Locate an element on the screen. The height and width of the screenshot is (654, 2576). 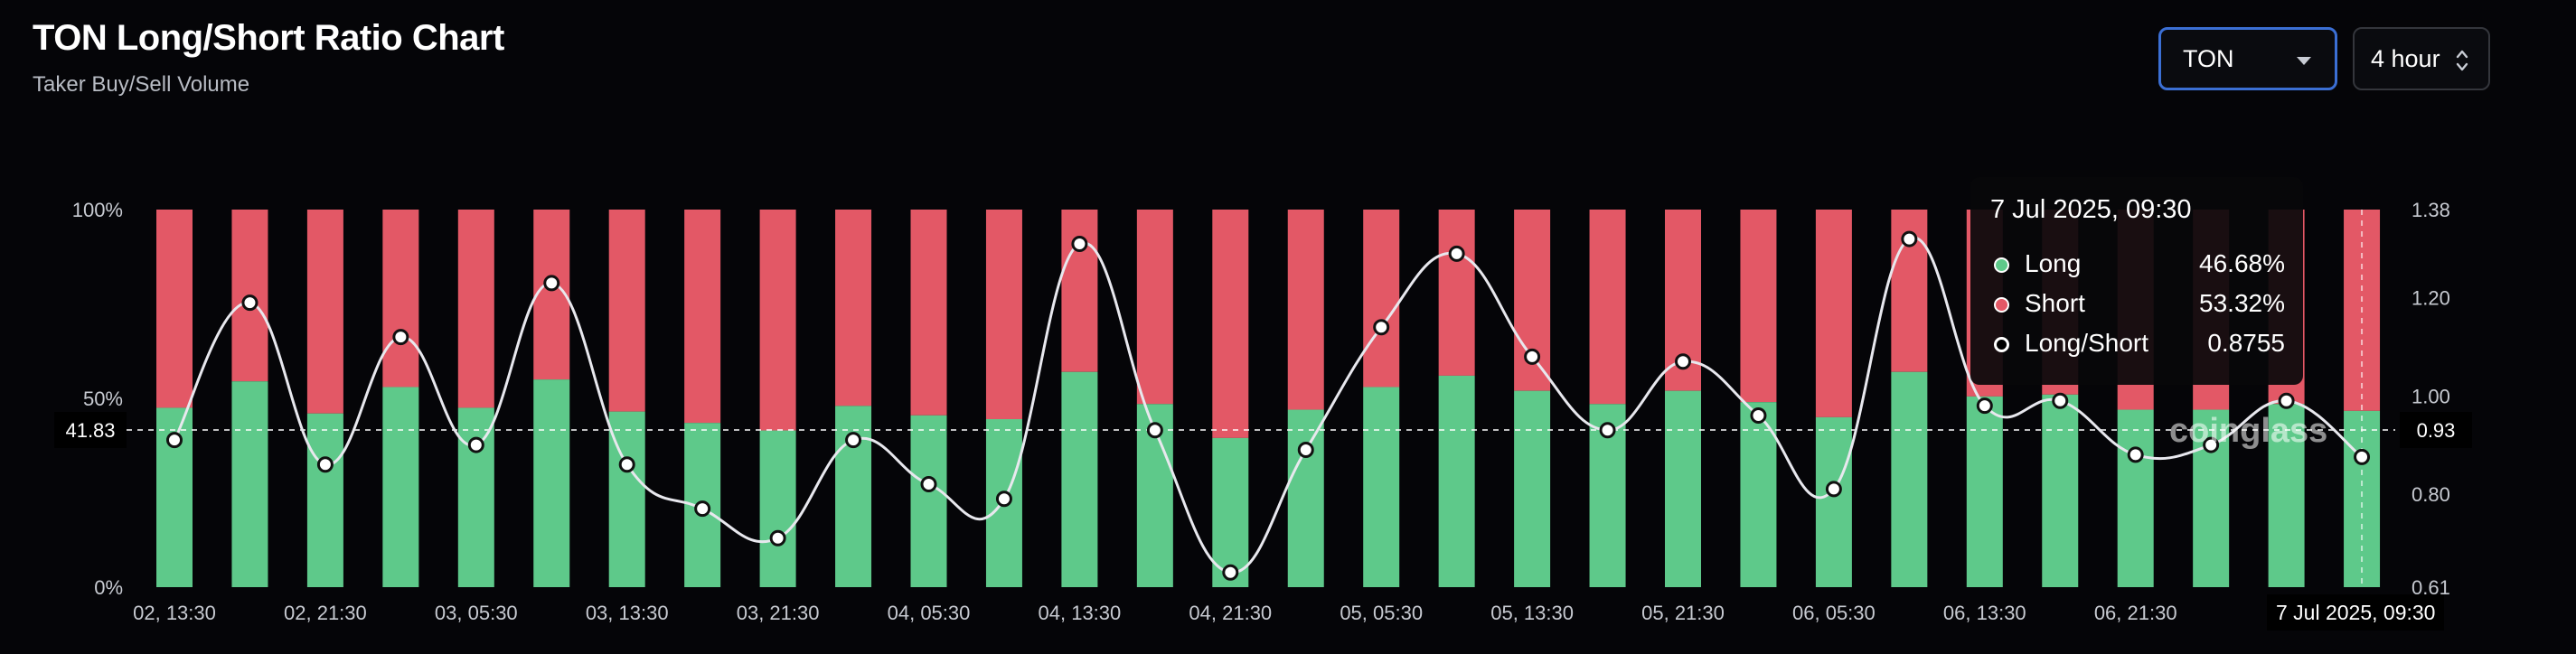
x-tick-label: 03, 05:30 is located at coordinates (476, 613).